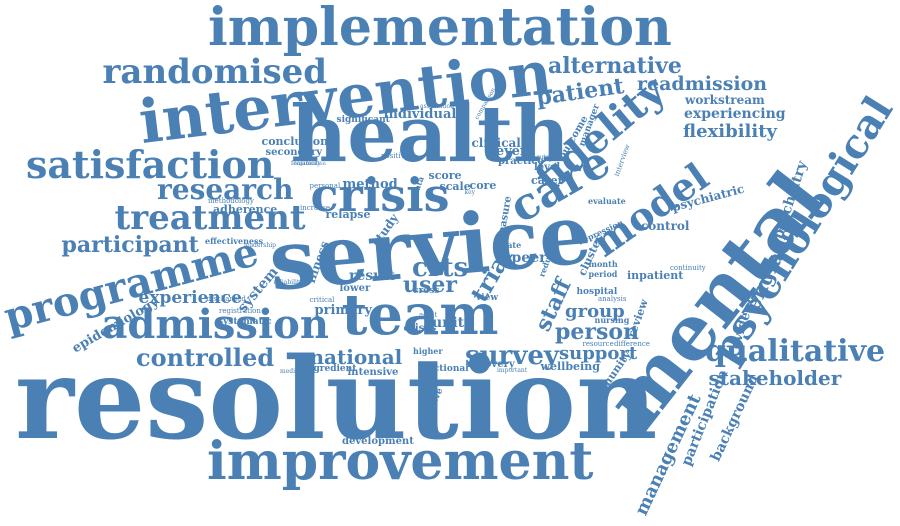 The image size is (900, 526). Describe the element at coordinates (348, 214) in the screenshot. I see `word-relapse: relapse` at that location.